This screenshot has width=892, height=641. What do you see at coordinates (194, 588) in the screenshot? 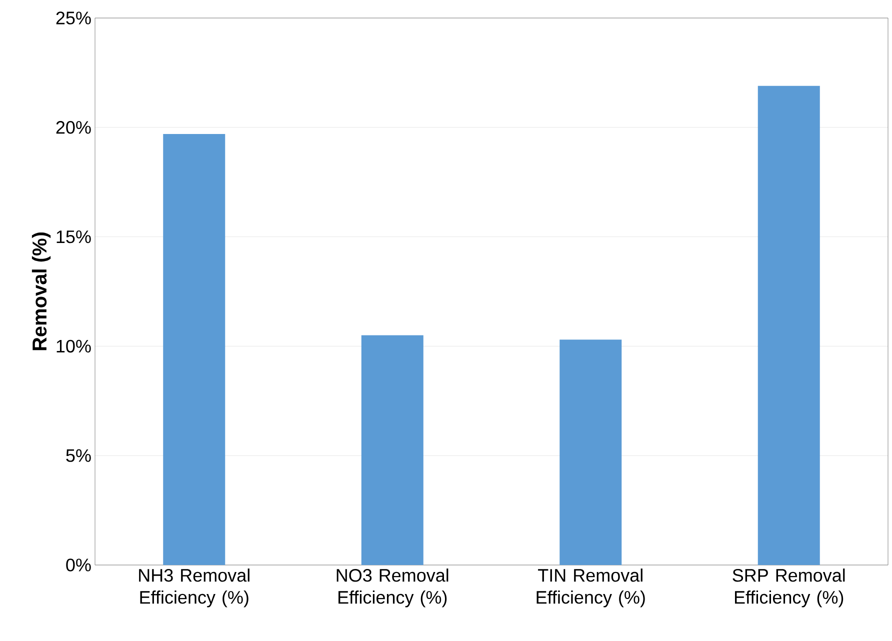
I see `x-tick-label: NH3 Removal Efficiency (%)` at bounding box center [194, 588].